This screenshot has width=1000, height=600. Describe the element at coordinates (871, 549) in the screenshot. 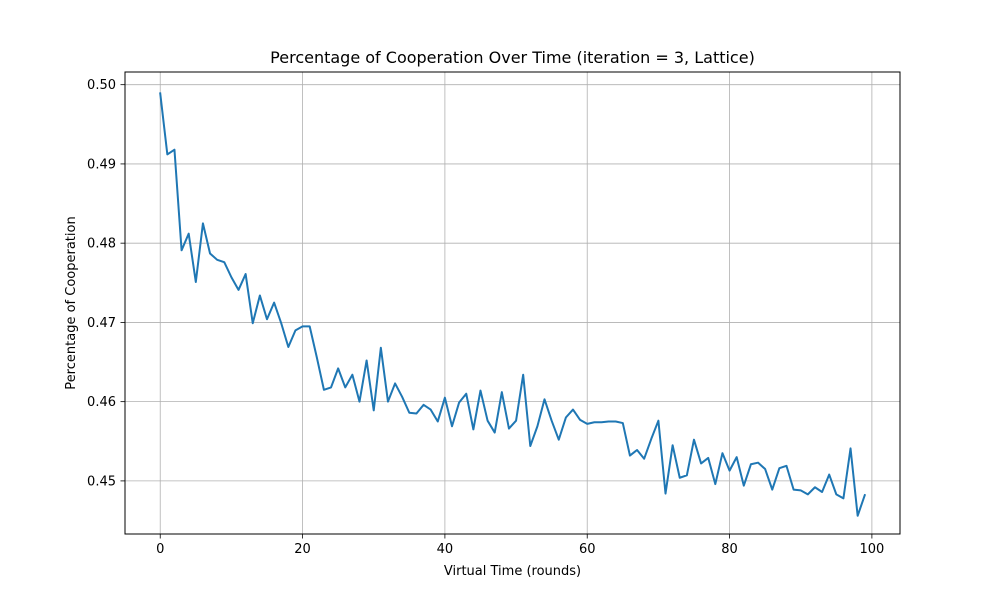

I see `x-tick-label: 100` at that location.